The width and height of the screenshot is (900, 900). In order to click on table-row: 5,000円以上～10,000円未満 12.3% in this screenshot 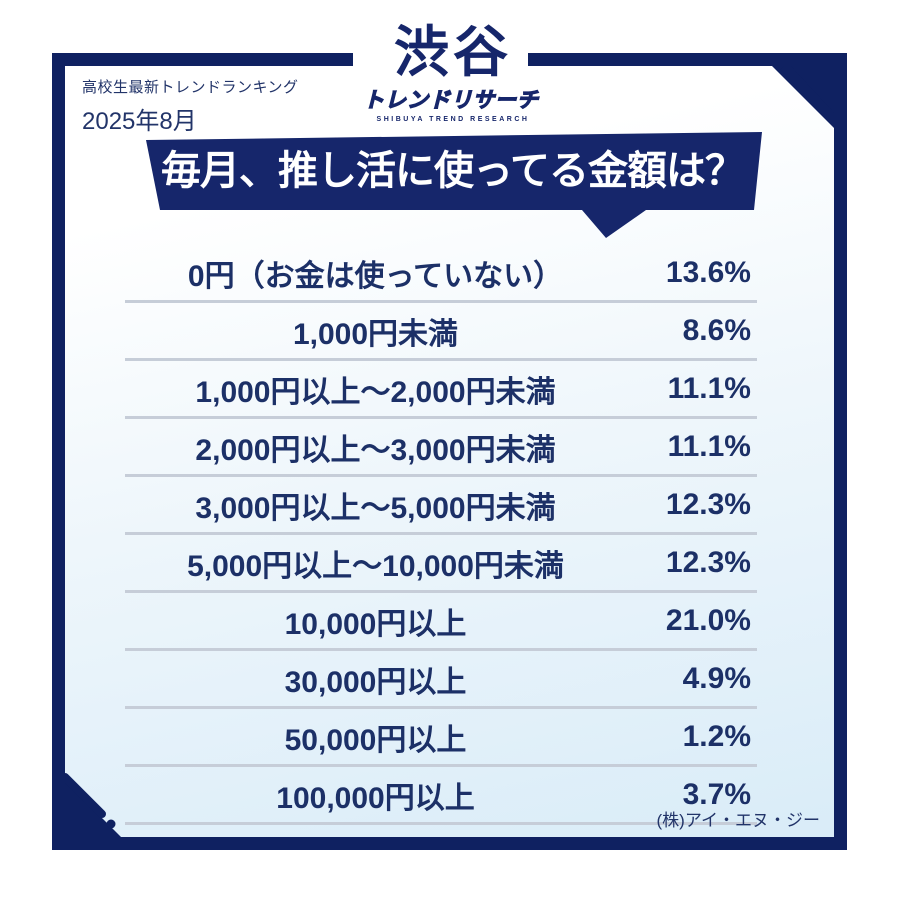, I will do `click(441, 564)`.